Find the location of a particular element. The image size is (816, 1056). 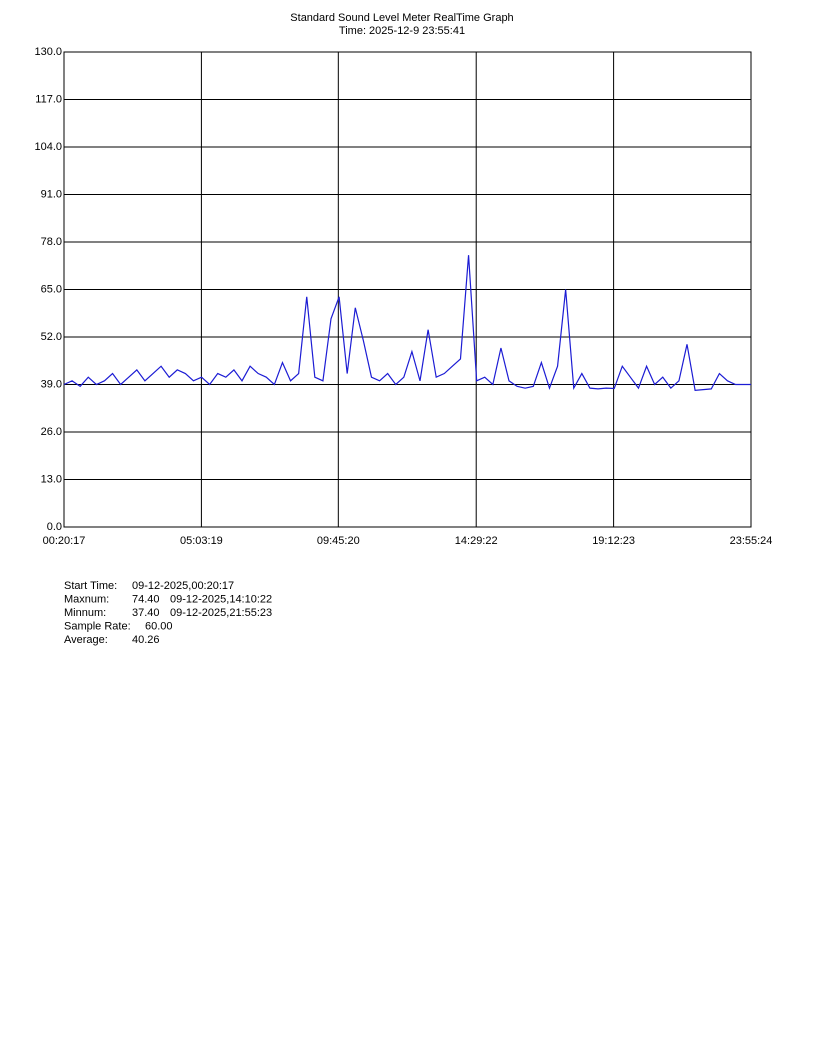

stat-label: Maxnum: is located at coordinates (86, 599).